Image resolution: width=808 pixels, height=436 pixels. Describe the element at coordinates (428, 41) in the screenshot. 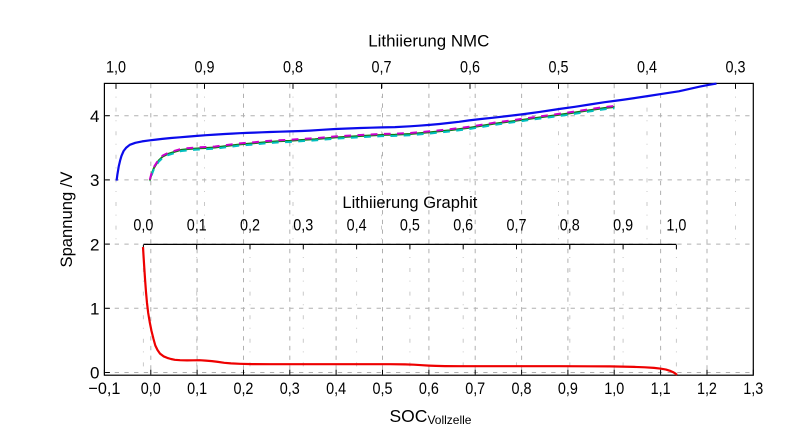

I see `svg-text: Lithiierung NMC` at that location.